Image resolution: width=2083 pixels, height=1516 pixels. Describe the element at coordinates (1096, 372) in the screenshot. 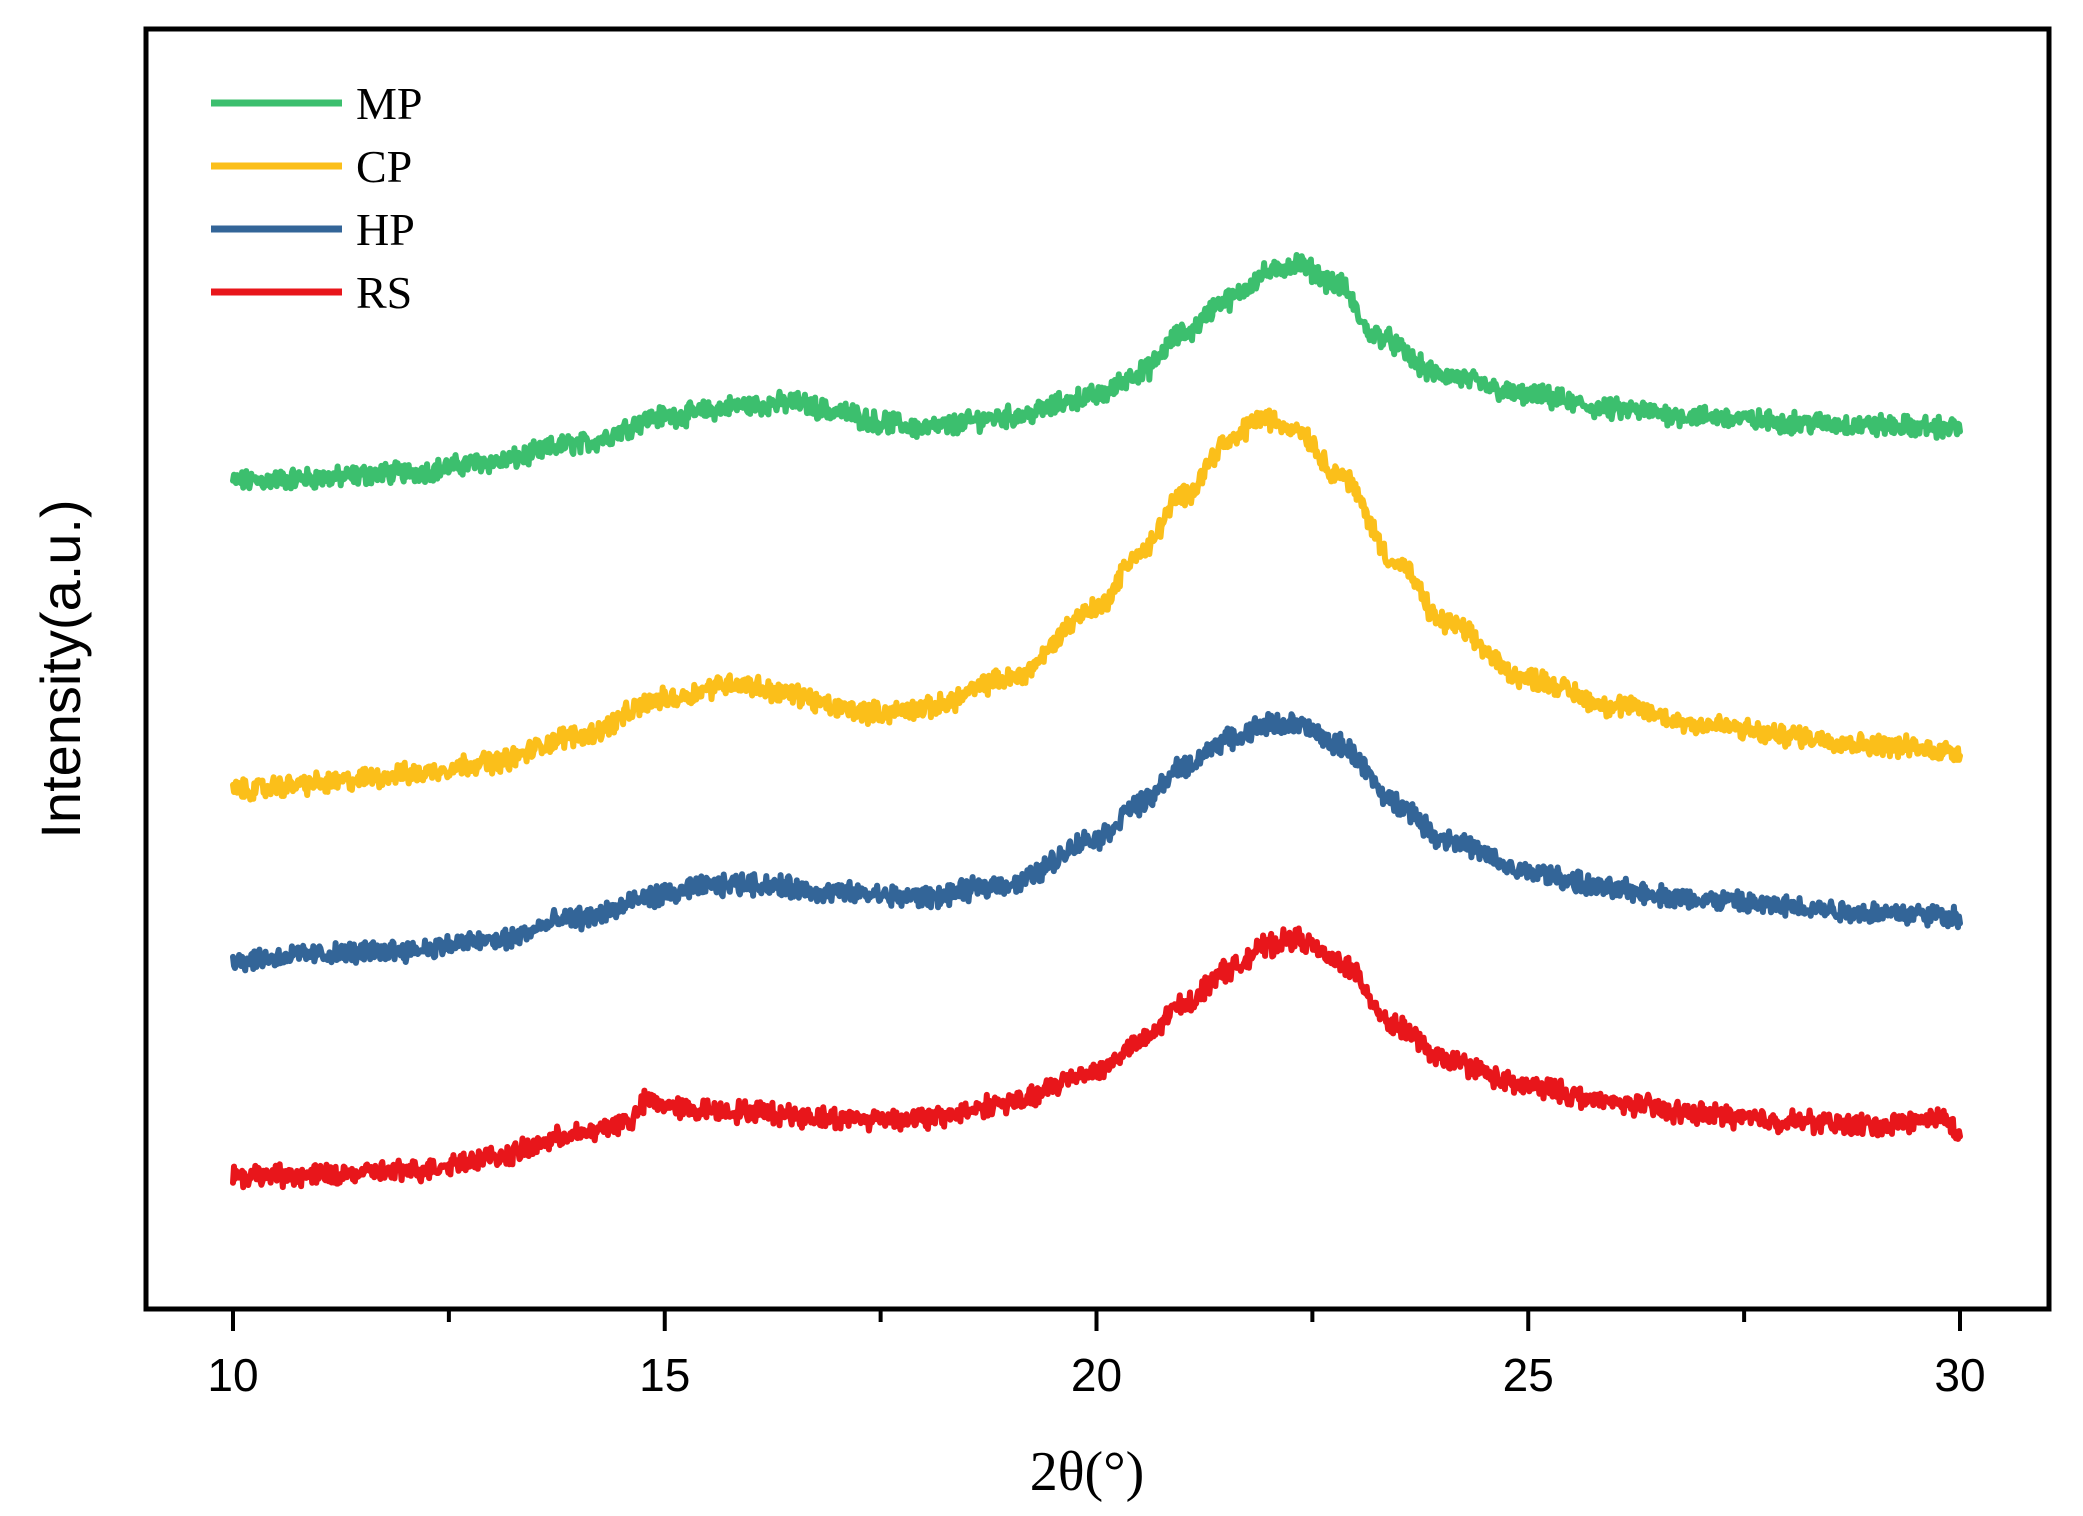

I see `series-line-mp` at that location.